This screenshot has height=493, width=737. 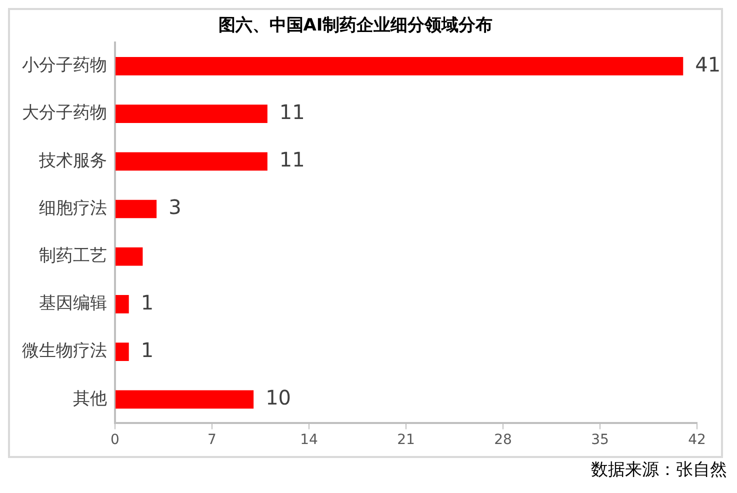 I want to click on y-tick-label: 制药工艺, so click(x=73, y=256).